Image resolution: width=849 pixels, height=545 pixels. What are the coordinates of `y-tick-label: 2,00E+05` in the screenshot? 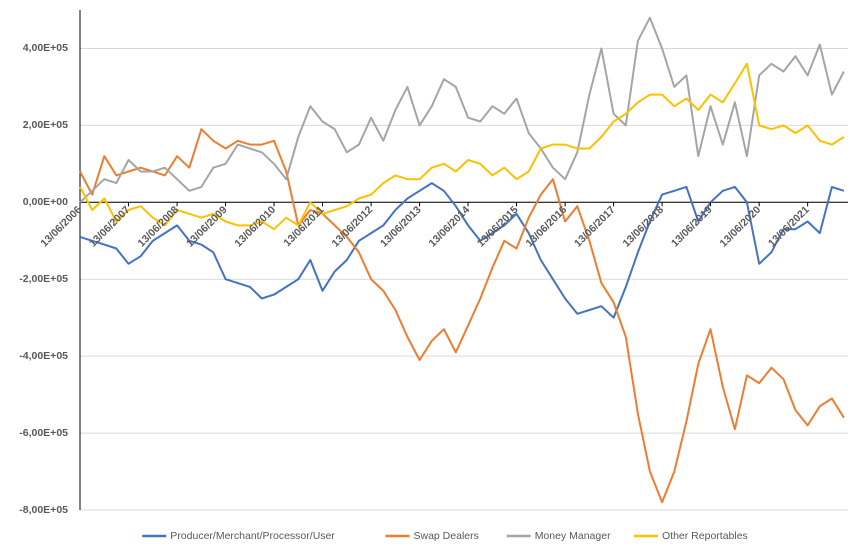 It's located at (45, 125).